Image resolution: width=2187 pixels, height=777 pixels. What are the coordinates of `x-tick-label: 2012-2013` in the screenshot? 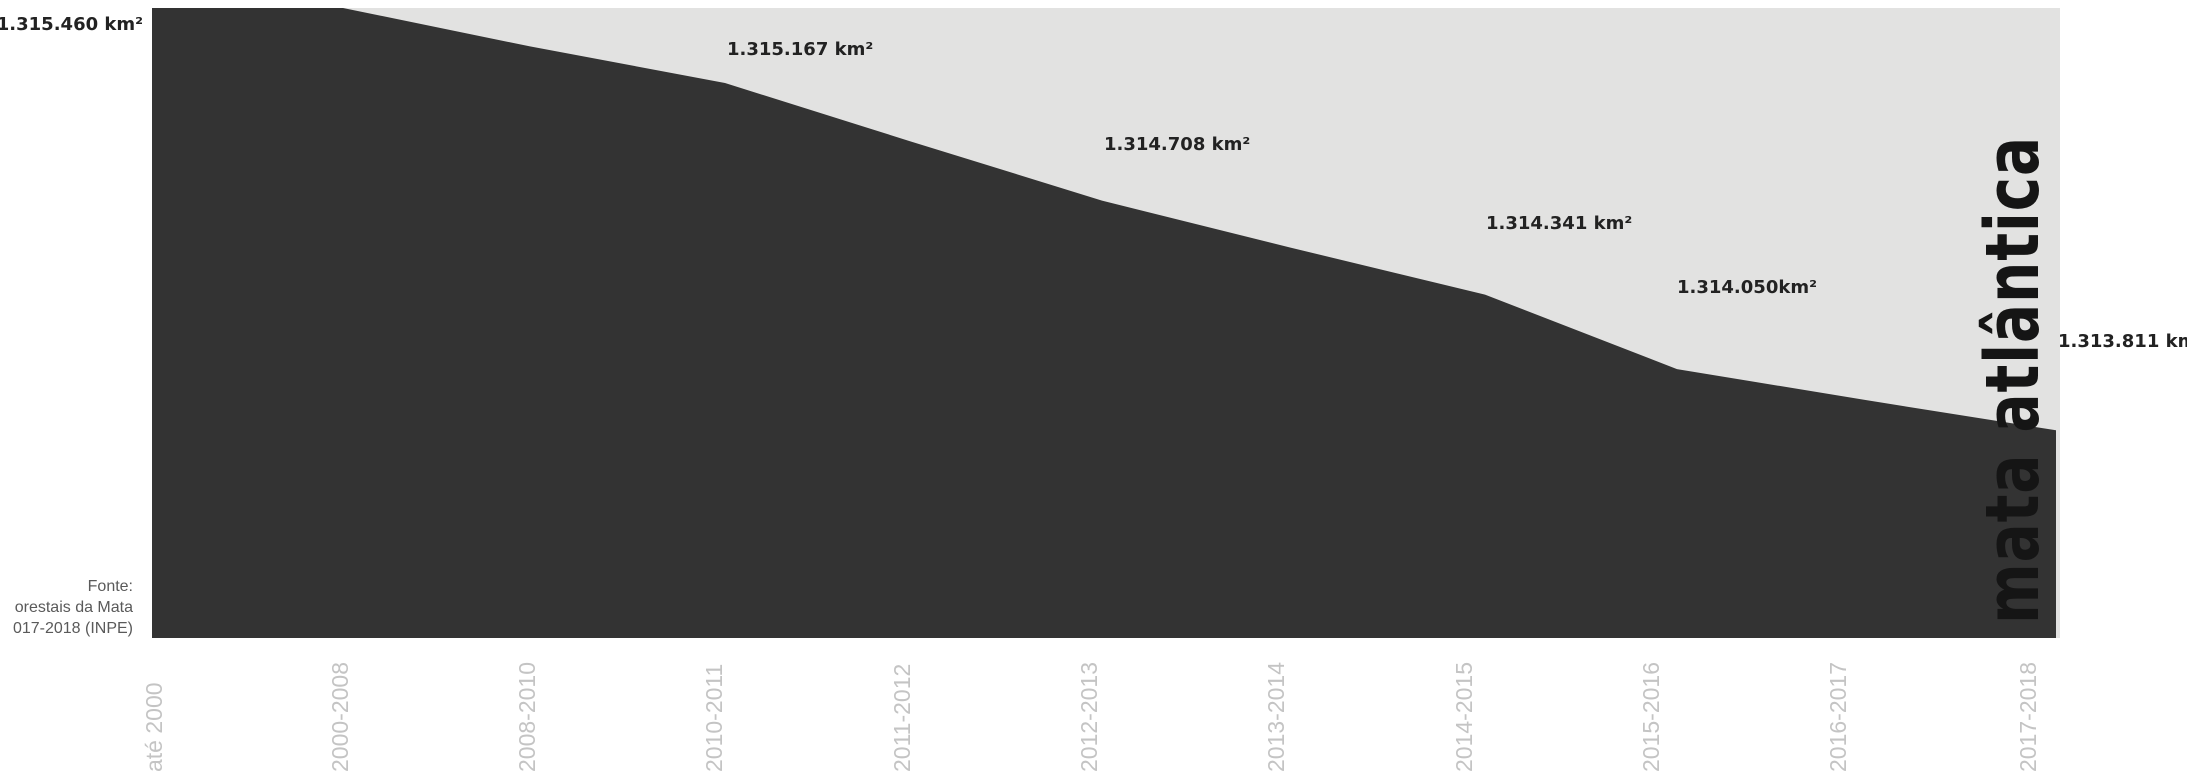 It's located at (1089, 717).